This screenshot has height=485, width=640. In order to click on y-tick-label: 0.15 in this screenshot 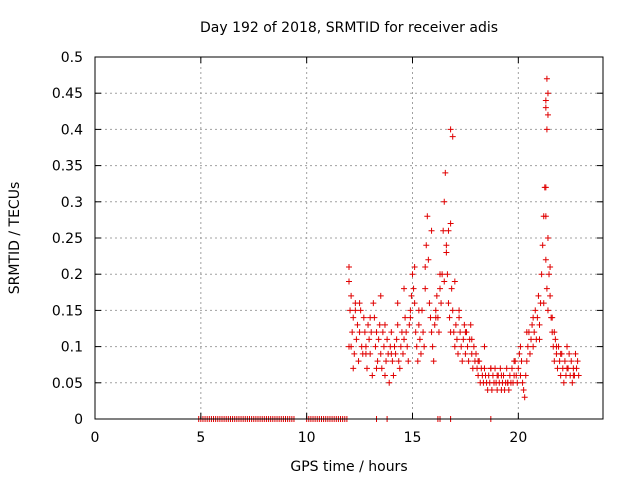, I will do `click(67, 311)`.